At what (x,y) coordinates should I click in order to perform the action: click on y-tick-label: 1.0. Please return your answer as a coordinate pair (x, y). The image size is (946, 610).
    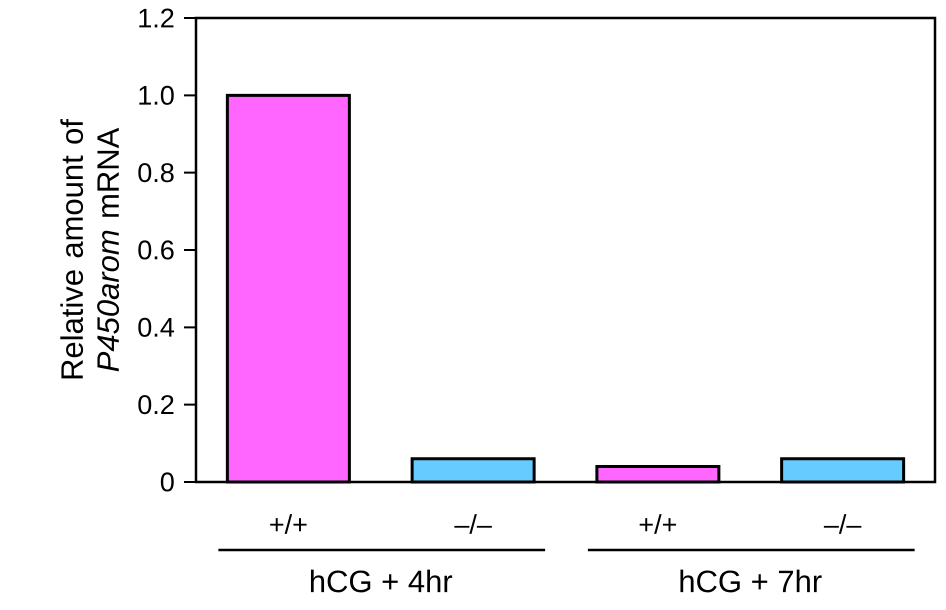
    Looking at the image, I should click on (156, 95).